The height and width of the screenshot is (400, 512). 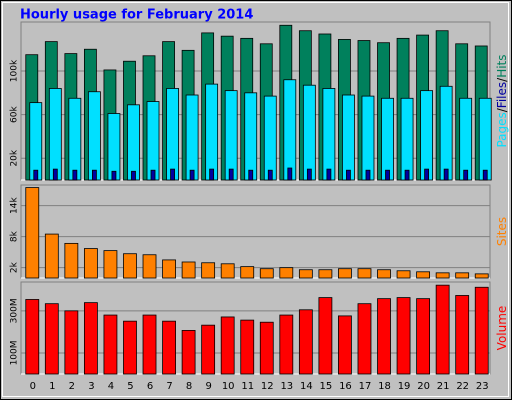 What do you see at coordinates (482, 386) in the screenshot?
I see `x-tick-label: 23` at bounding box center [482, 386].